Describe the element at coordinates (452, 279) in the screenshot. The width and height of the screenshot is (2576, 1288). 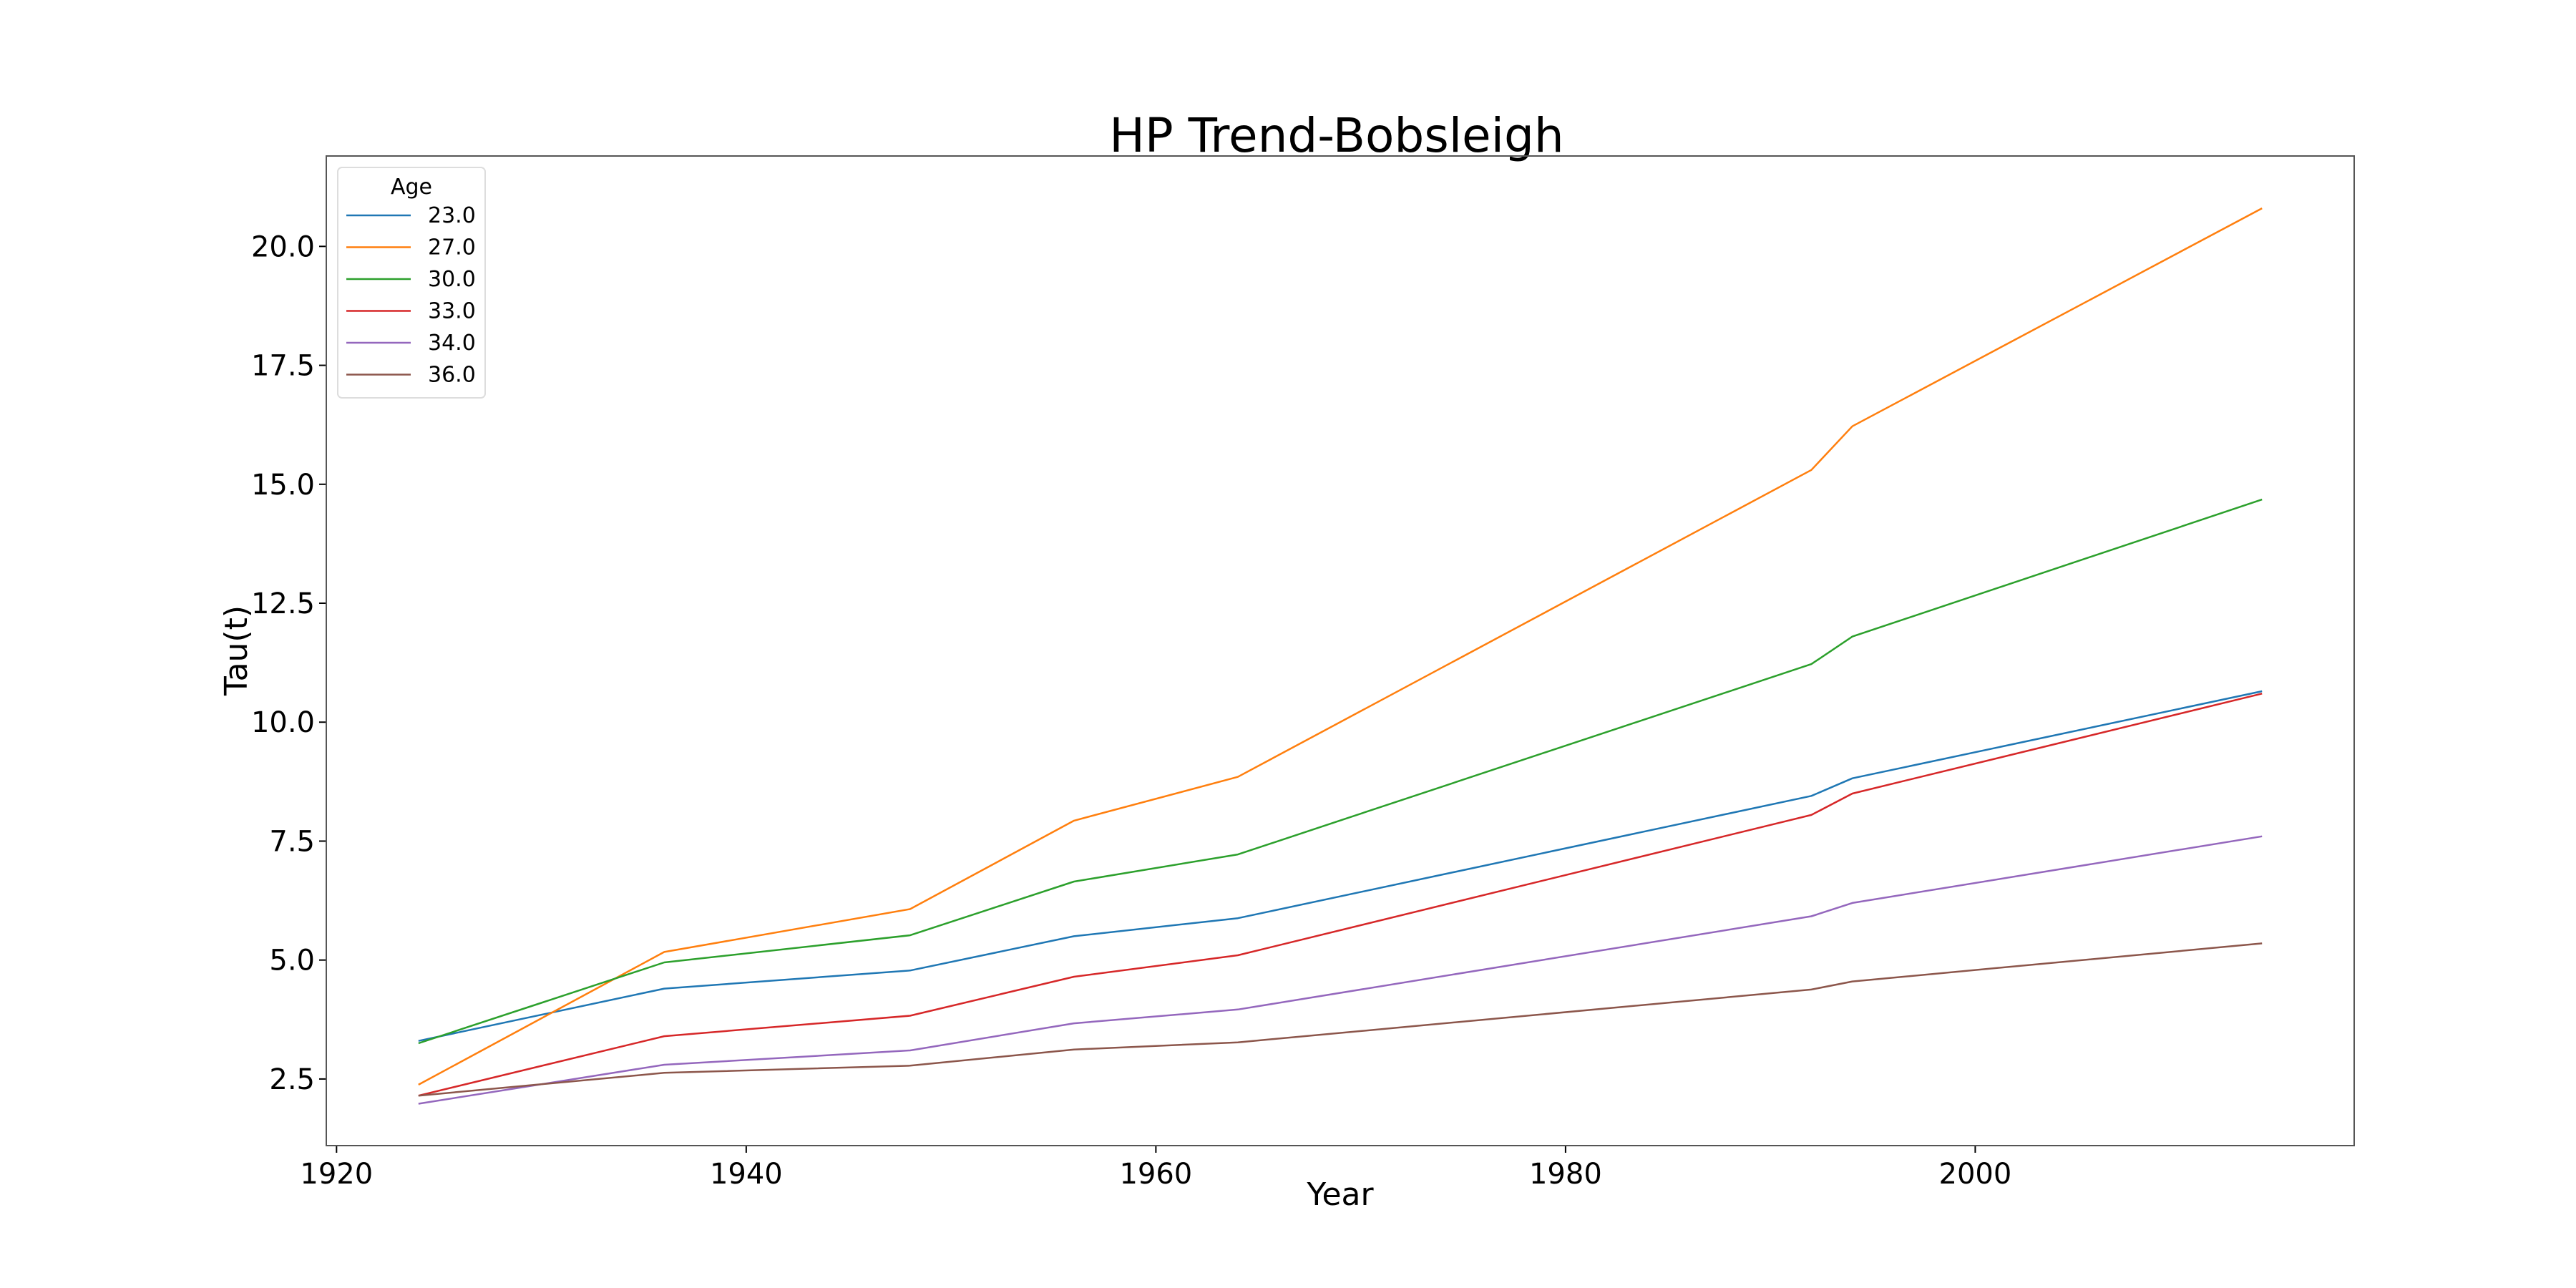
I see `legend-label: 30.0` at that location.